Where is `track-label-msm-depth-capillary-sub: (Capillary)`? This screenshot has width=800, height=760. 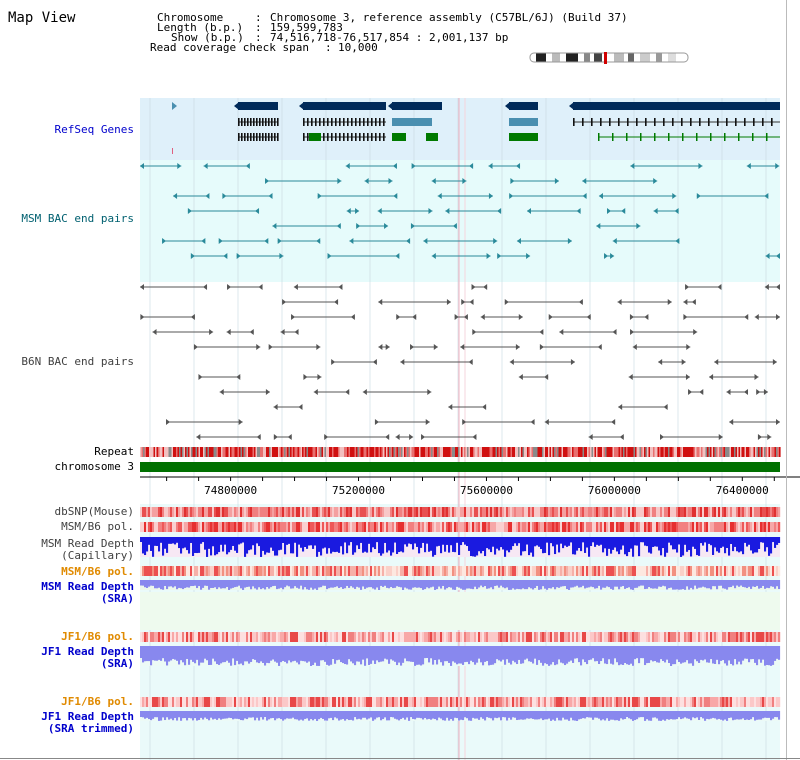 track-label-msm-depth-capillary-sub: (Capillary) is located at coordinates (97, 555).